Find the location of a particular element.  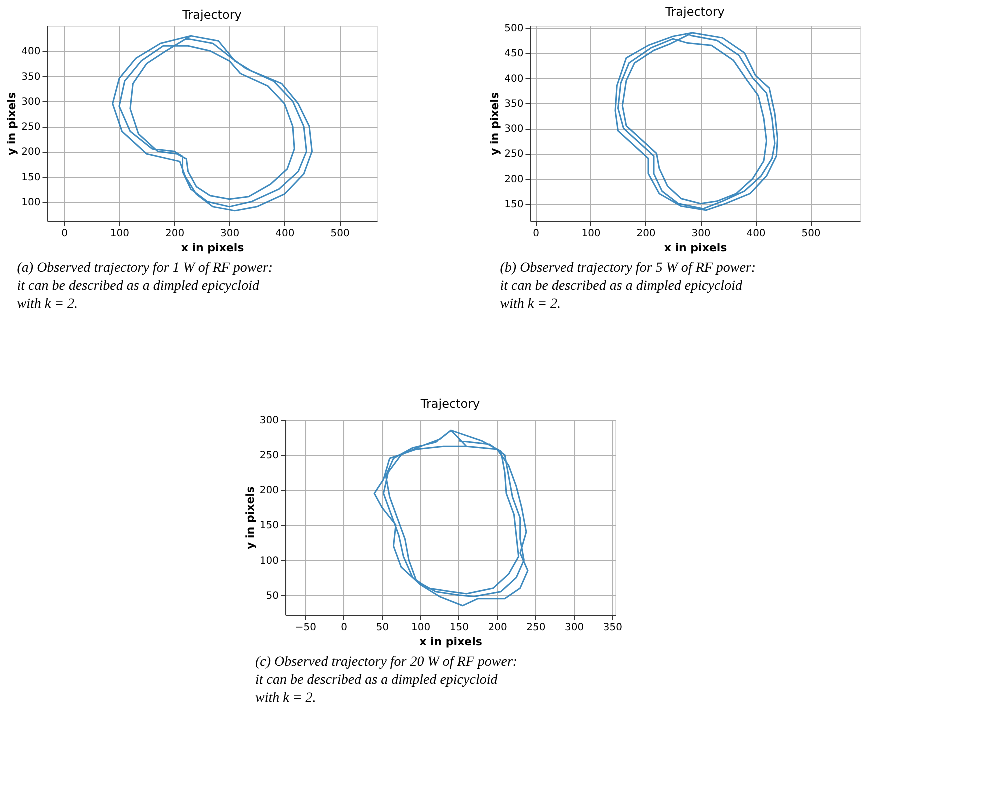

text: (b) Observed trajectory for 5 W of RF power: it can be described as a dimpled epicycloid with k = 2. is located at coordinates (628, 286).